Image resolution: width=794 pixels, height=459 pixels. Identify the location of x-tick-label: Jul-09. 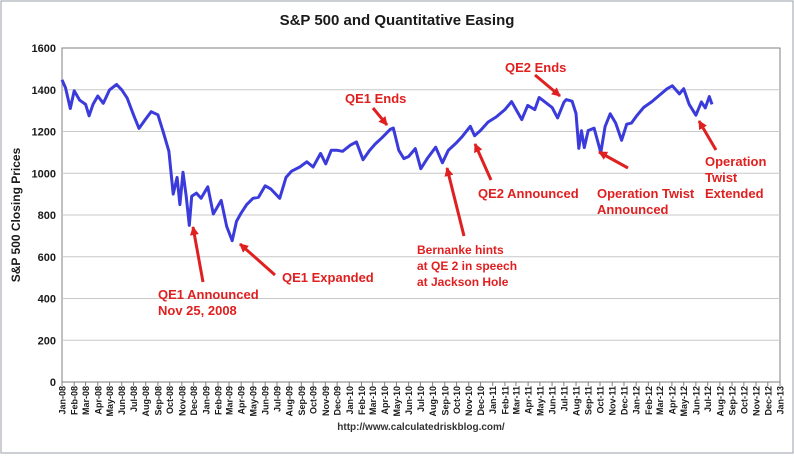
(277, 399).